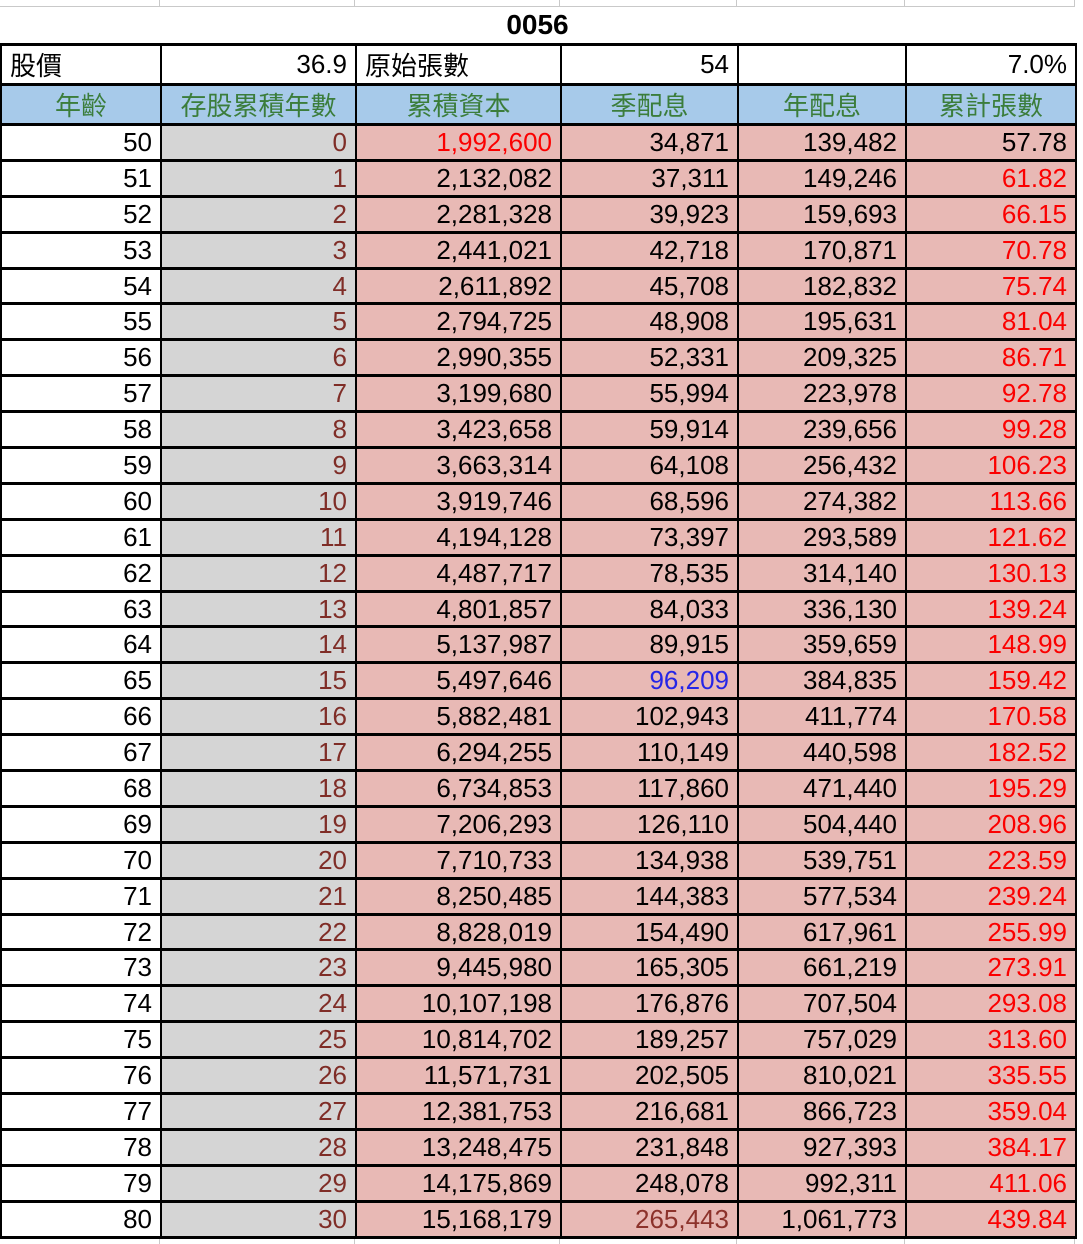 The image size is (1083, 1244). What do you see at coordinates (822, 1040) in the screenshot?
I see `cell-annual: 757,029` at bounding box center [822, 1040].